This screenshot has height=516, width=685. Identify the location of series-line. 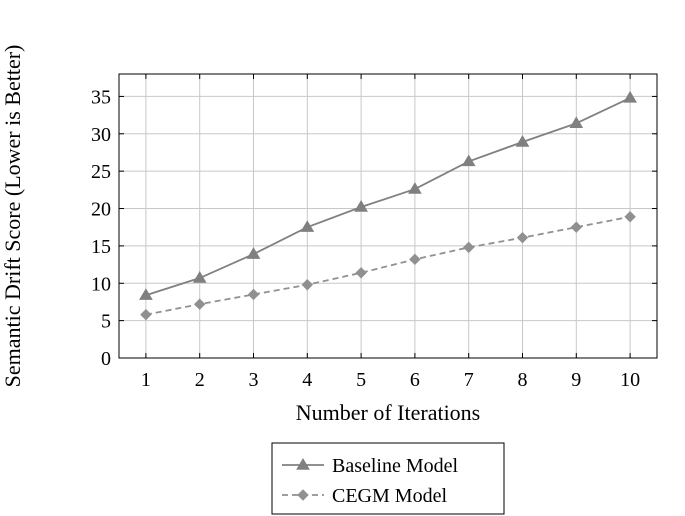
(388, 265).